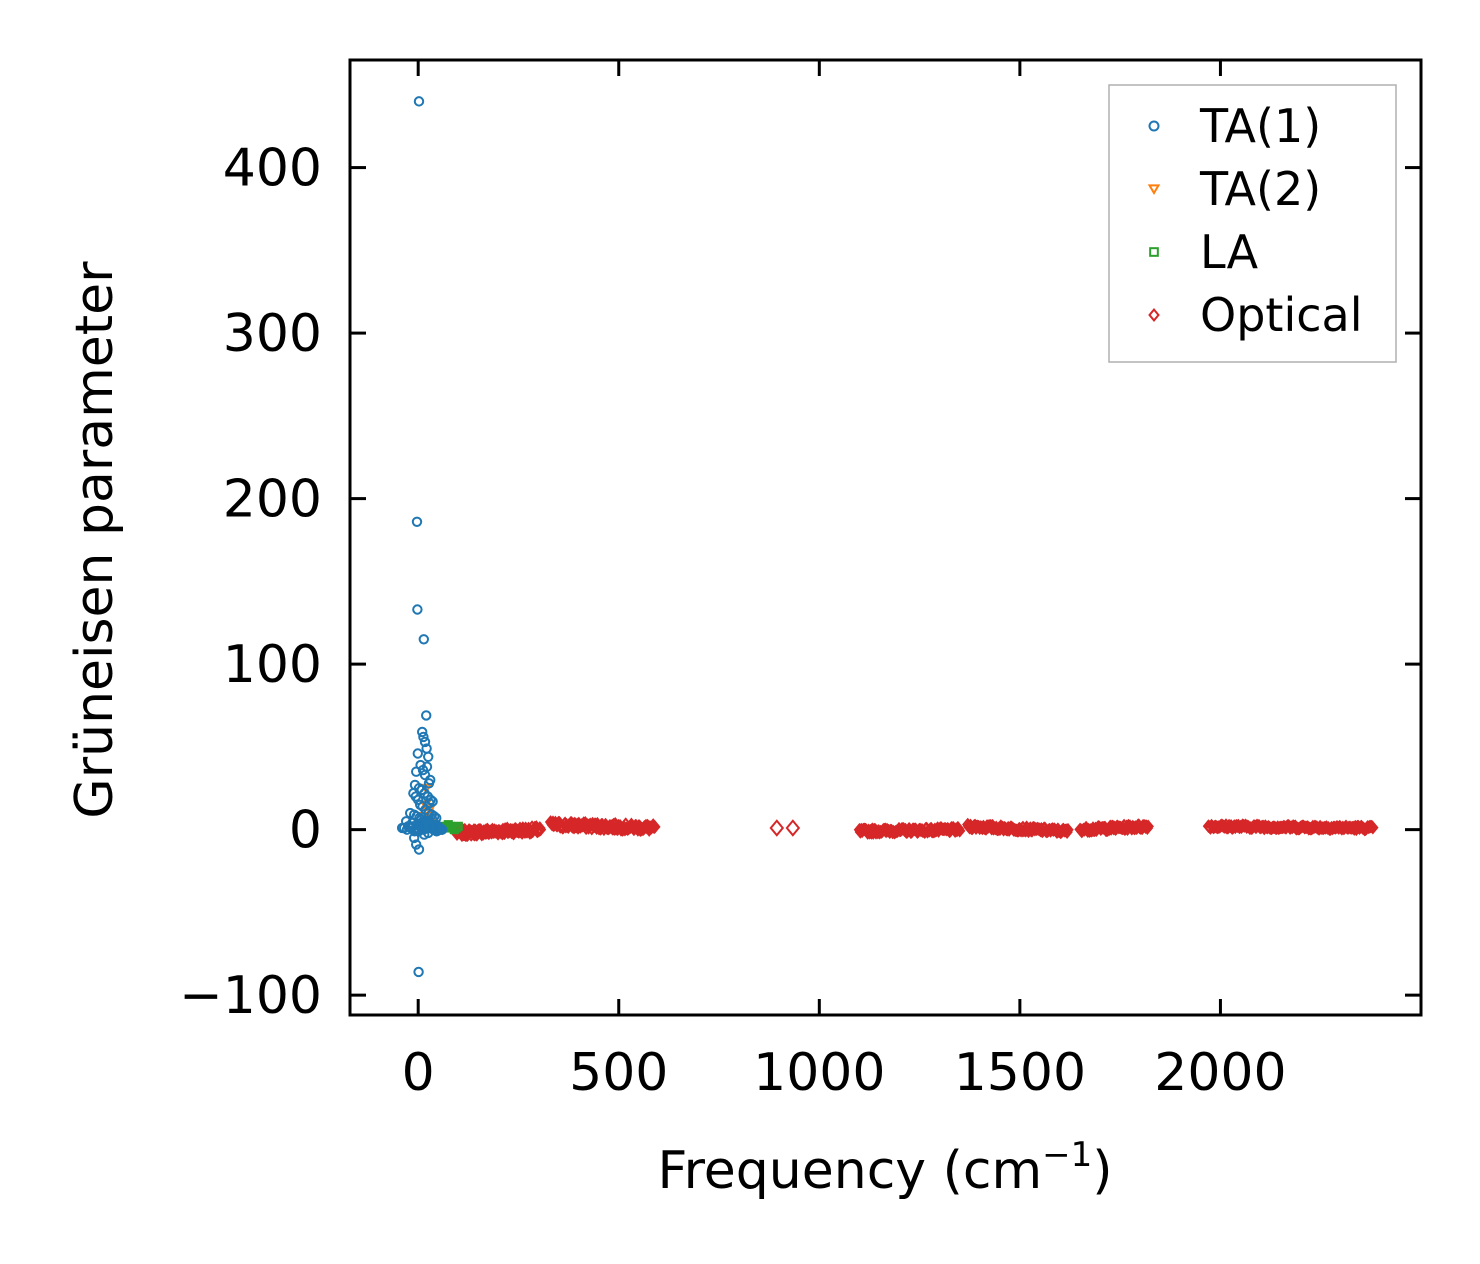 The width and height of the screenshot is (1480, 1264). Describe the element at coordinates (1154, 252) in the screenshot. I see `legend-marker-la` at that location.